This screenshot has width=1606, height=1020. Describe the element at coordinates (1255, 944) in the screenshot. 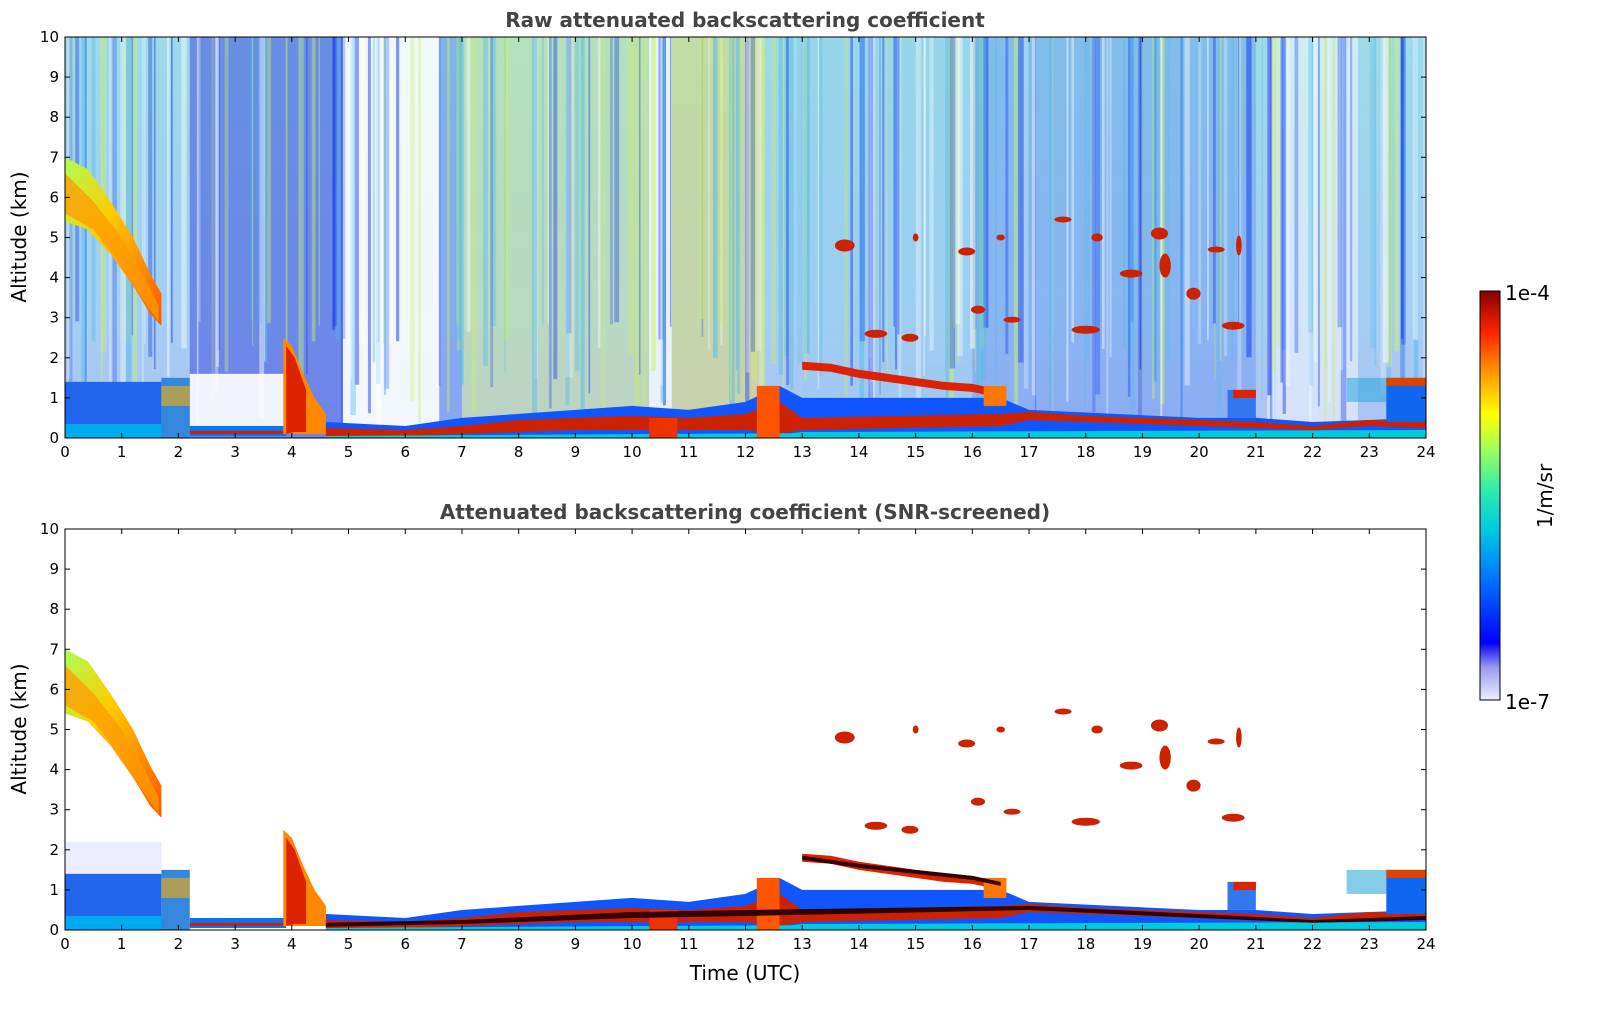

I see `x-tick-label: 21` at that location.